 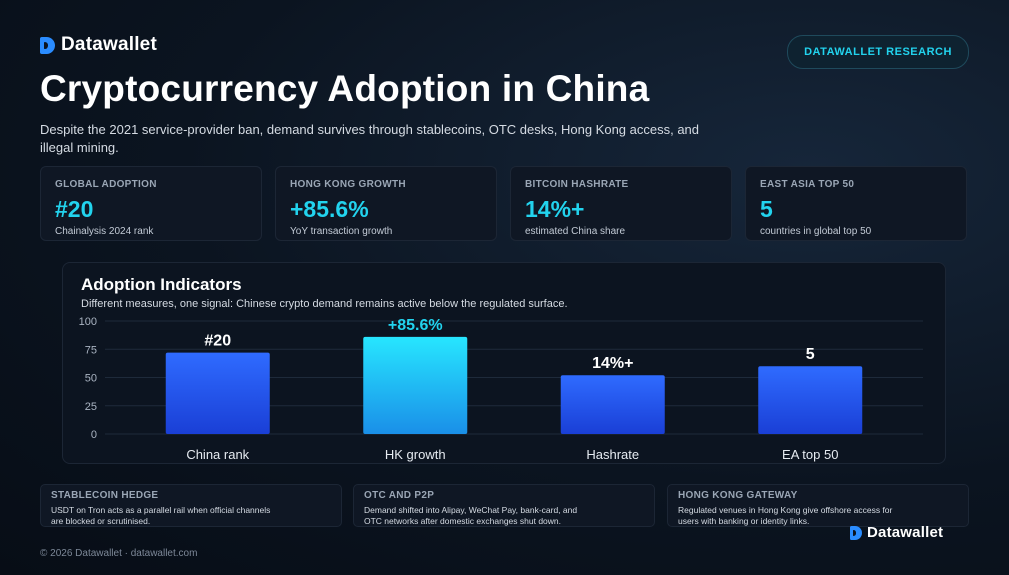 What do you see at coordinates (738, 495) in the screenshot?
I see `info-title: HONG KONG GATEWAY` at bounding box center [738, 495].